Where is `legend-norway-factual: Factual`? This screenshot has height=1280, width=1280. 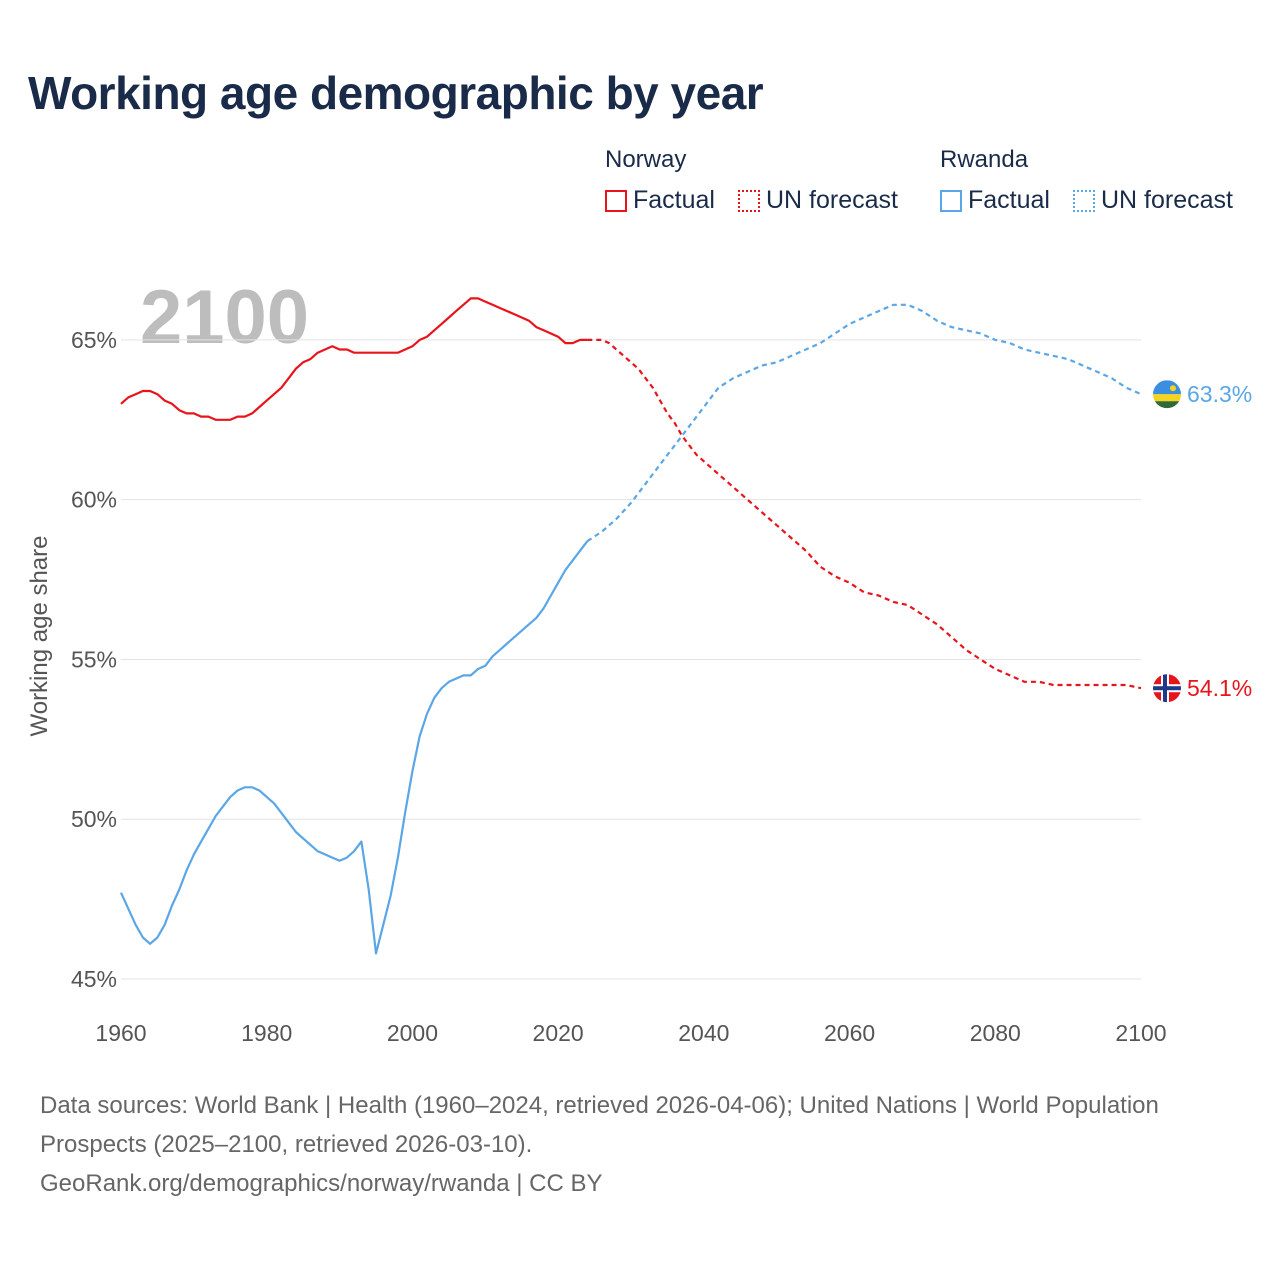
legend-norway-factual: Factual is located at coordinates (660, 200).